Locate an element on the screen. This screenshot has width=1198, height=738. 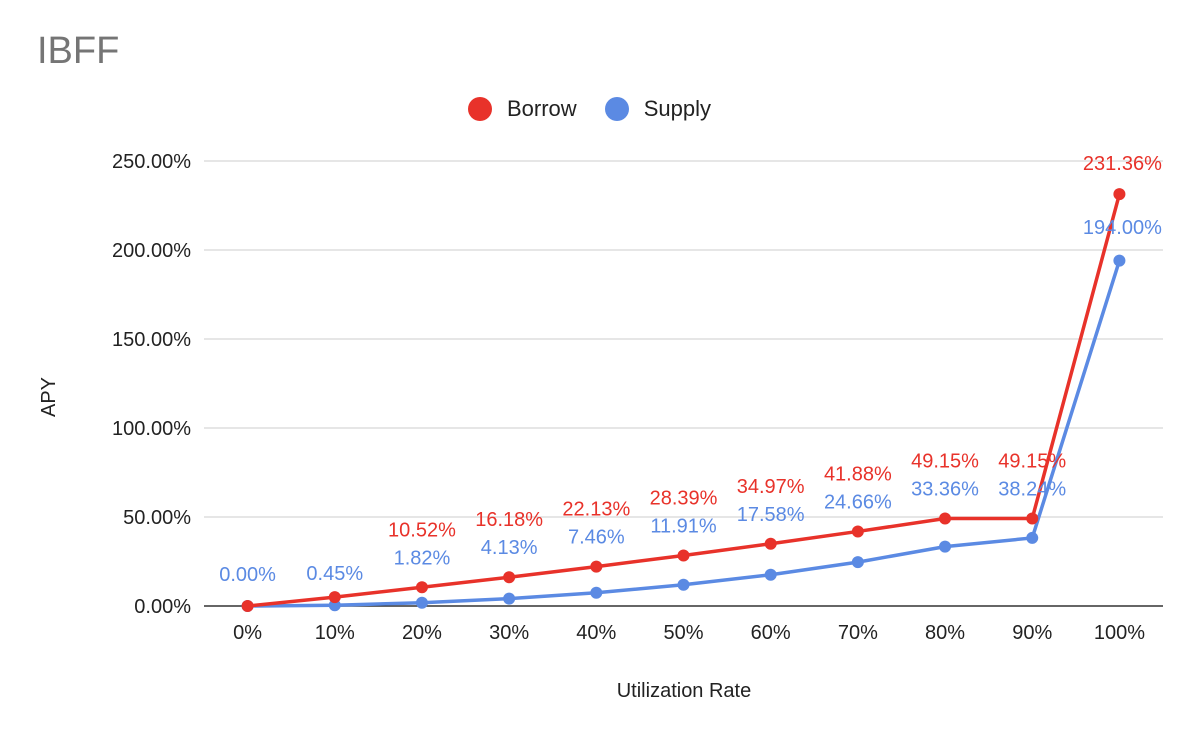
y-tick-label: 150.00% is located at coordinates (151, 340).